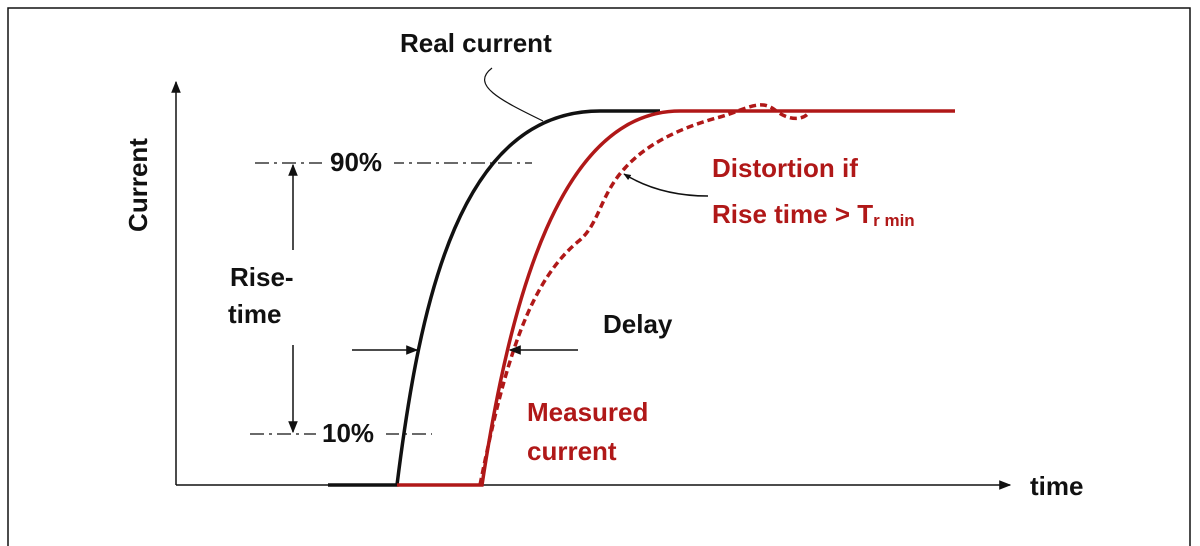 The image size is (1200, 546). I want to click on measured-label: Measured, so click(587, 412).